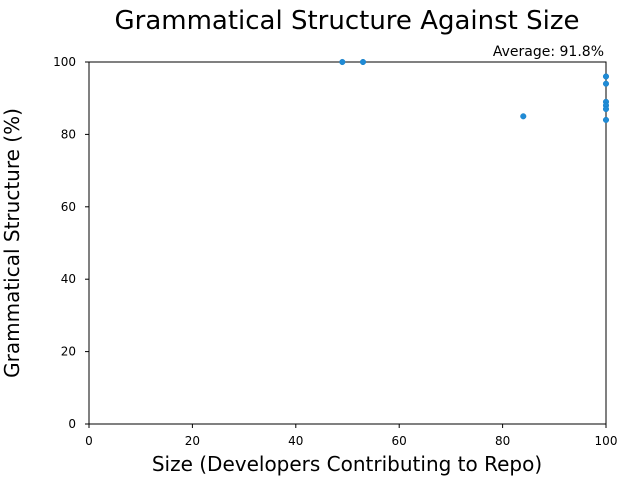 The height and width of the screenshot is (480, 640). Describe the element at coordinates (68, 134) in the screenshot. I see `y-tick-label: 80` at that location.